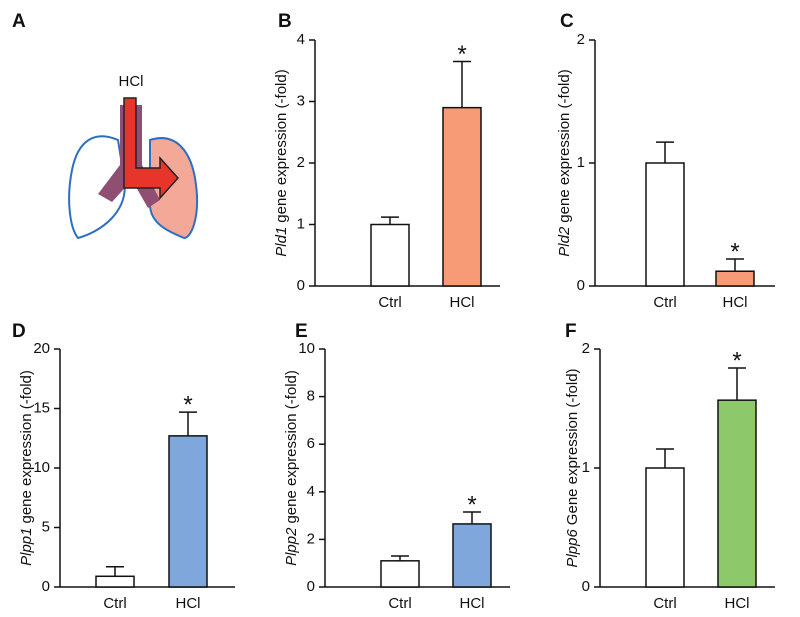 The height and width of the screenshot is (617, 800). I want to click on panel-label: A, so click(19, 21).